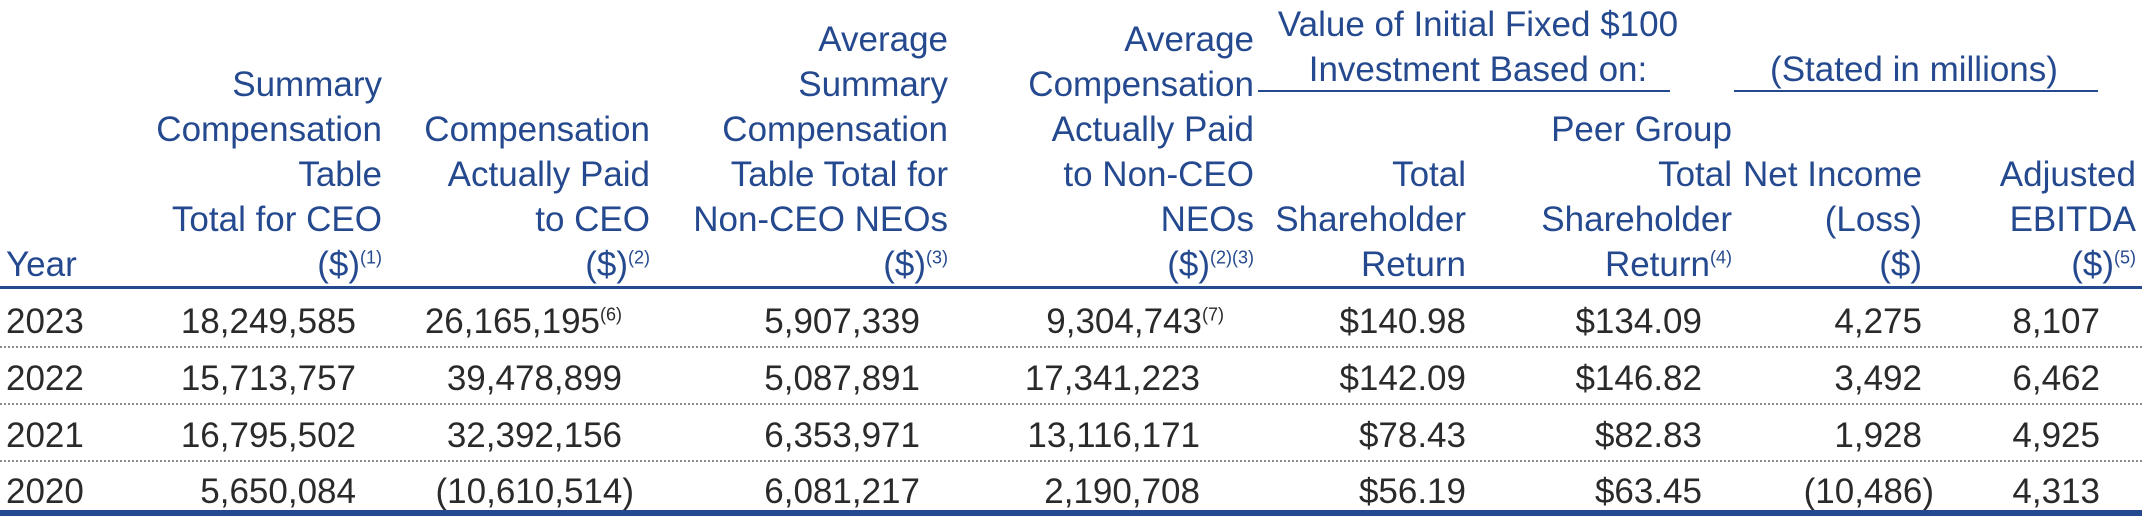  Describe the element at coordinates (1071, 513) in the screenshot. I see `bottom-rule` at that location.